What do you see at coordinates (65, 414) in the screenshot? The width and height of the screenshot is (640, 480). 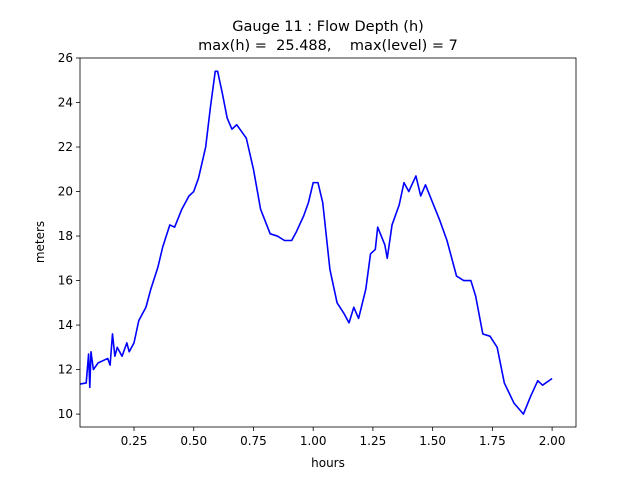 I see `y-tick-label: 10` at bounding box center [65, 414].